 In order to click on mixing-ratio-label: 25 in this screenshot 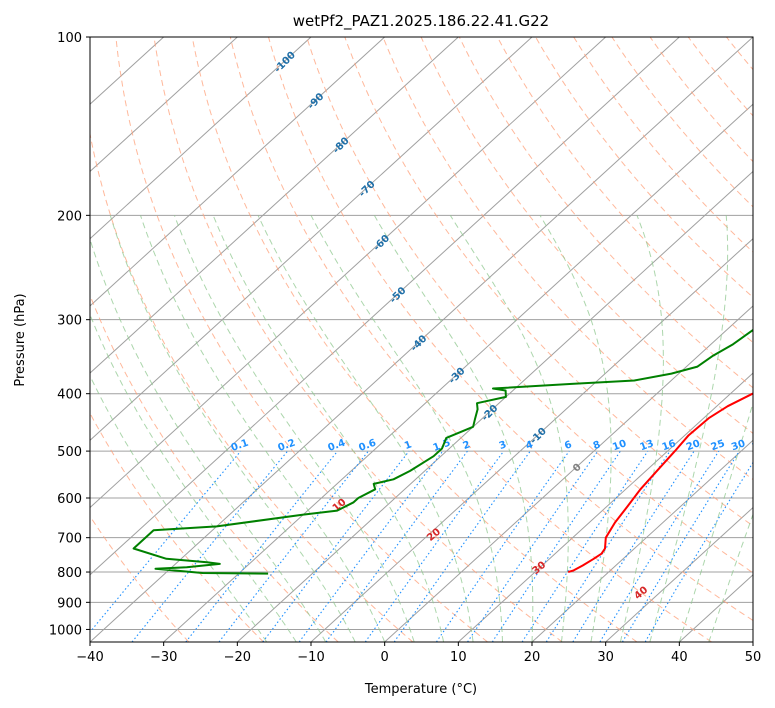, I will do `click(718, 445)`.